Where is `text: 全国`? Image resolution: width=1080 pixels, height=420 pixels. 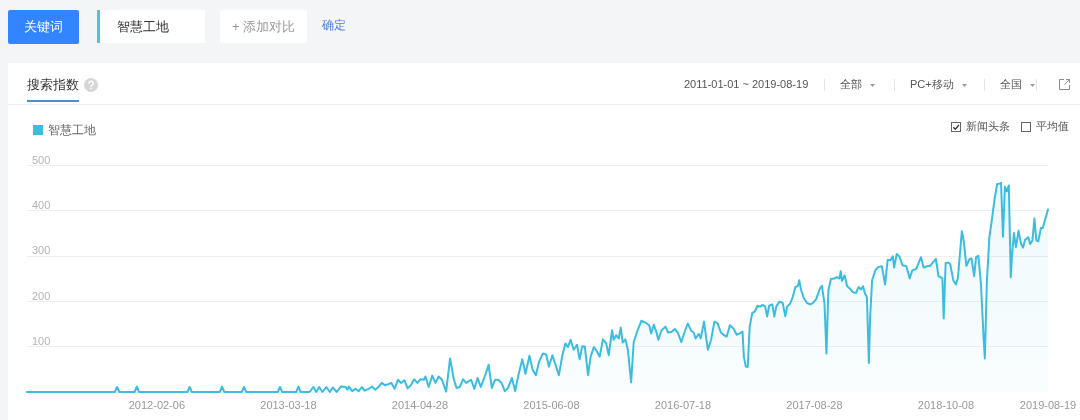 text: 全国 is located at coordinates (1011, 85).